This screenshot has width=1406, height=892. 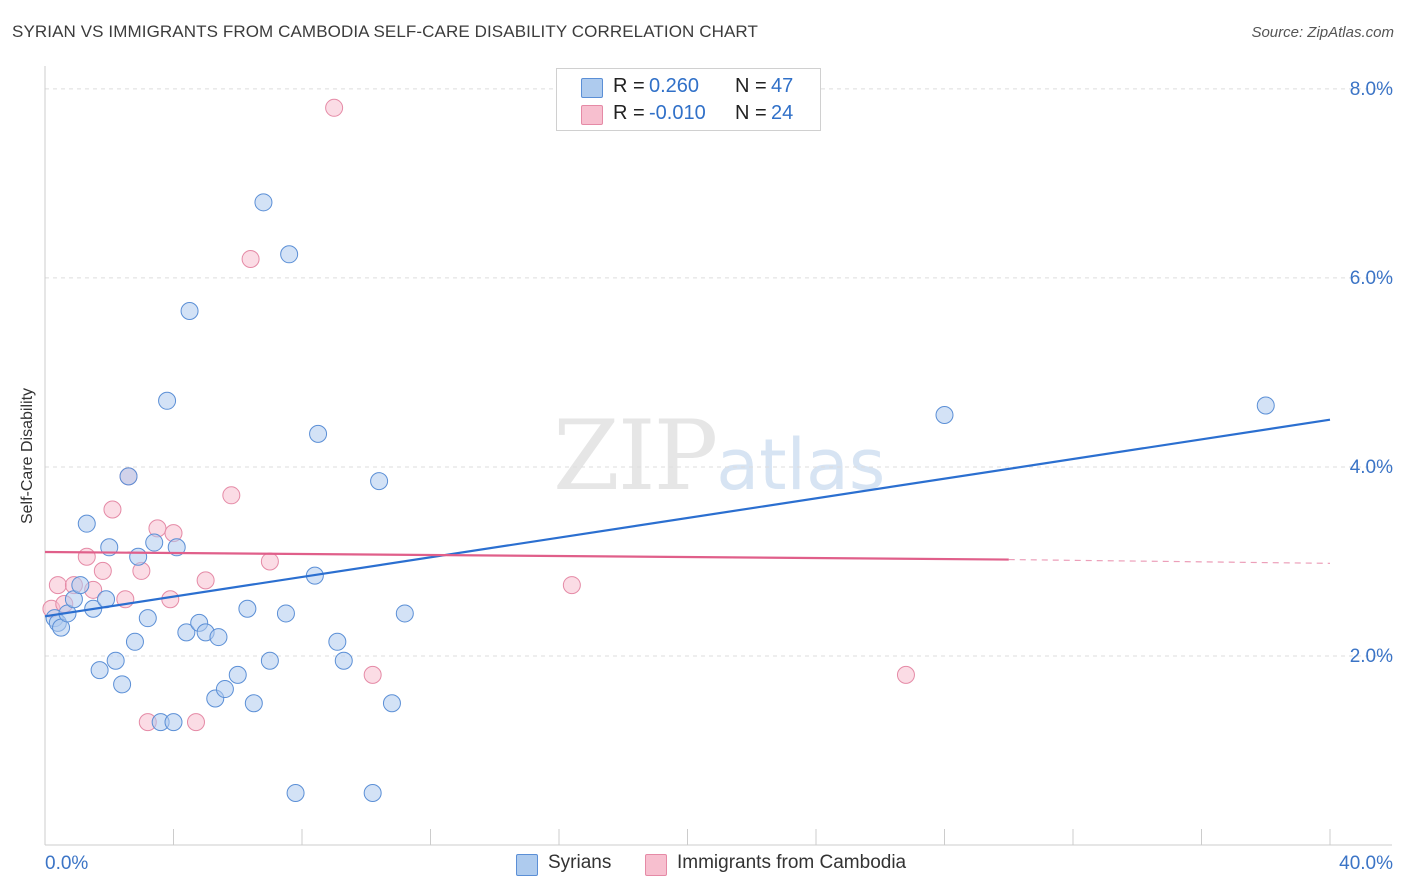 I want to click on x-tick-label: 0.0%, so click(x=66, y=863).